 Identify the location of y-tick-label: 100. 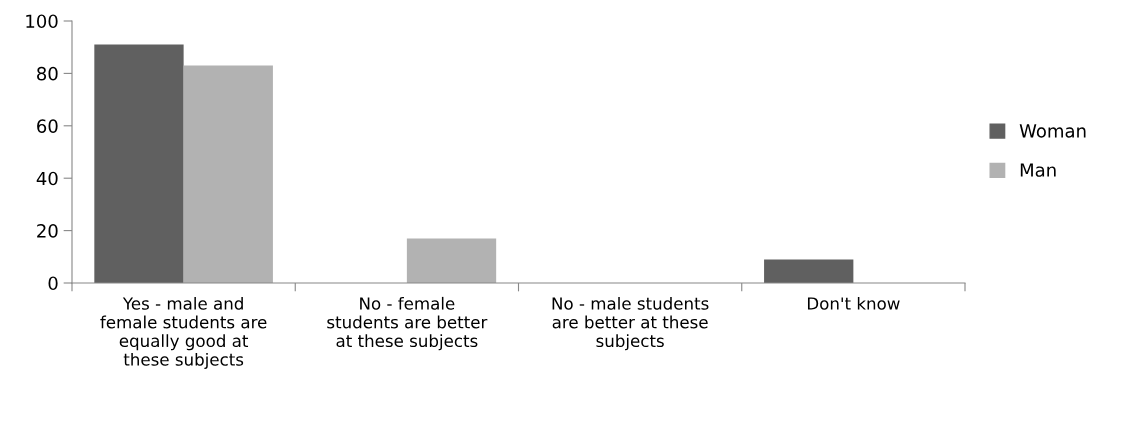
(42, 21).